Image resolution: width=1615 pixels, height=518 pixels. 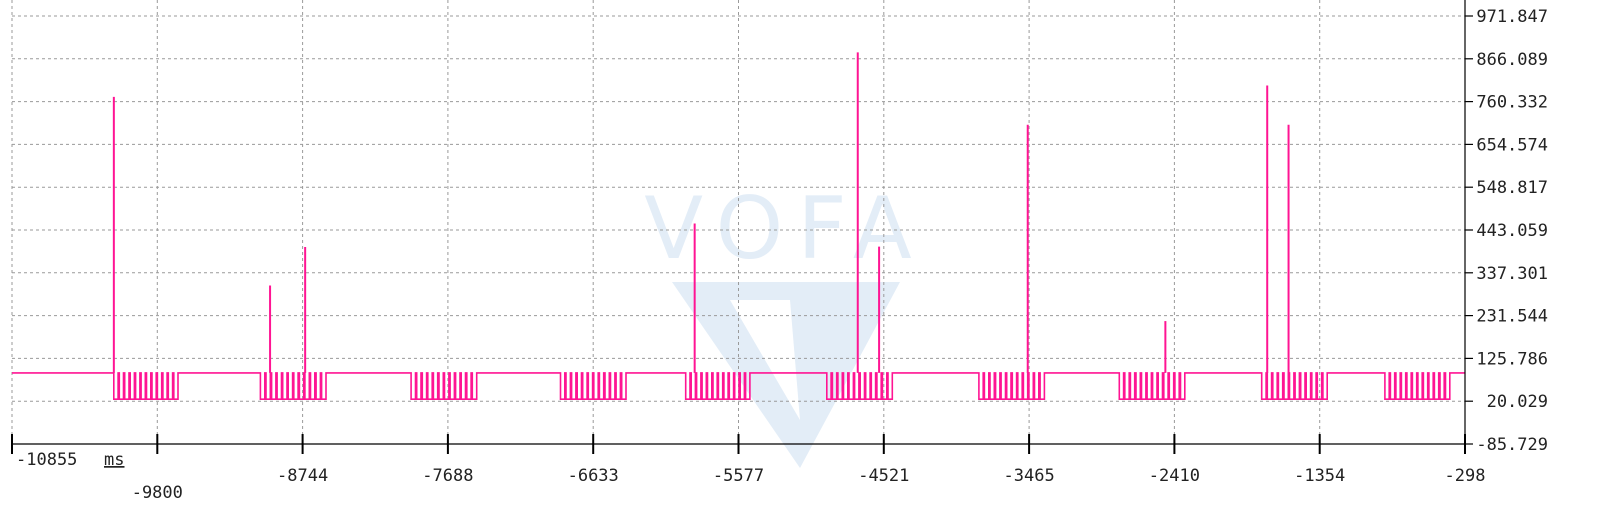 What do you see at coordinates (738, 386) in the screenshot?
I see `signal-line` at bounding box center [738, 386].